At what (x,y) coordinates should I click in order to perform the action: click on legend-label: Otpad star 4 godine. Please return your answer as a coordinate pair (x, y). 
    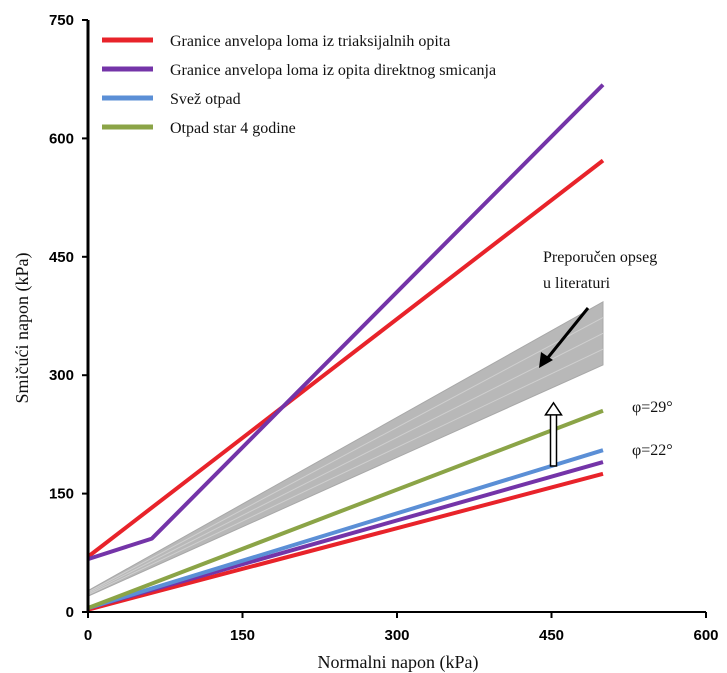
    Looking at the image, I should click on (233, 128).